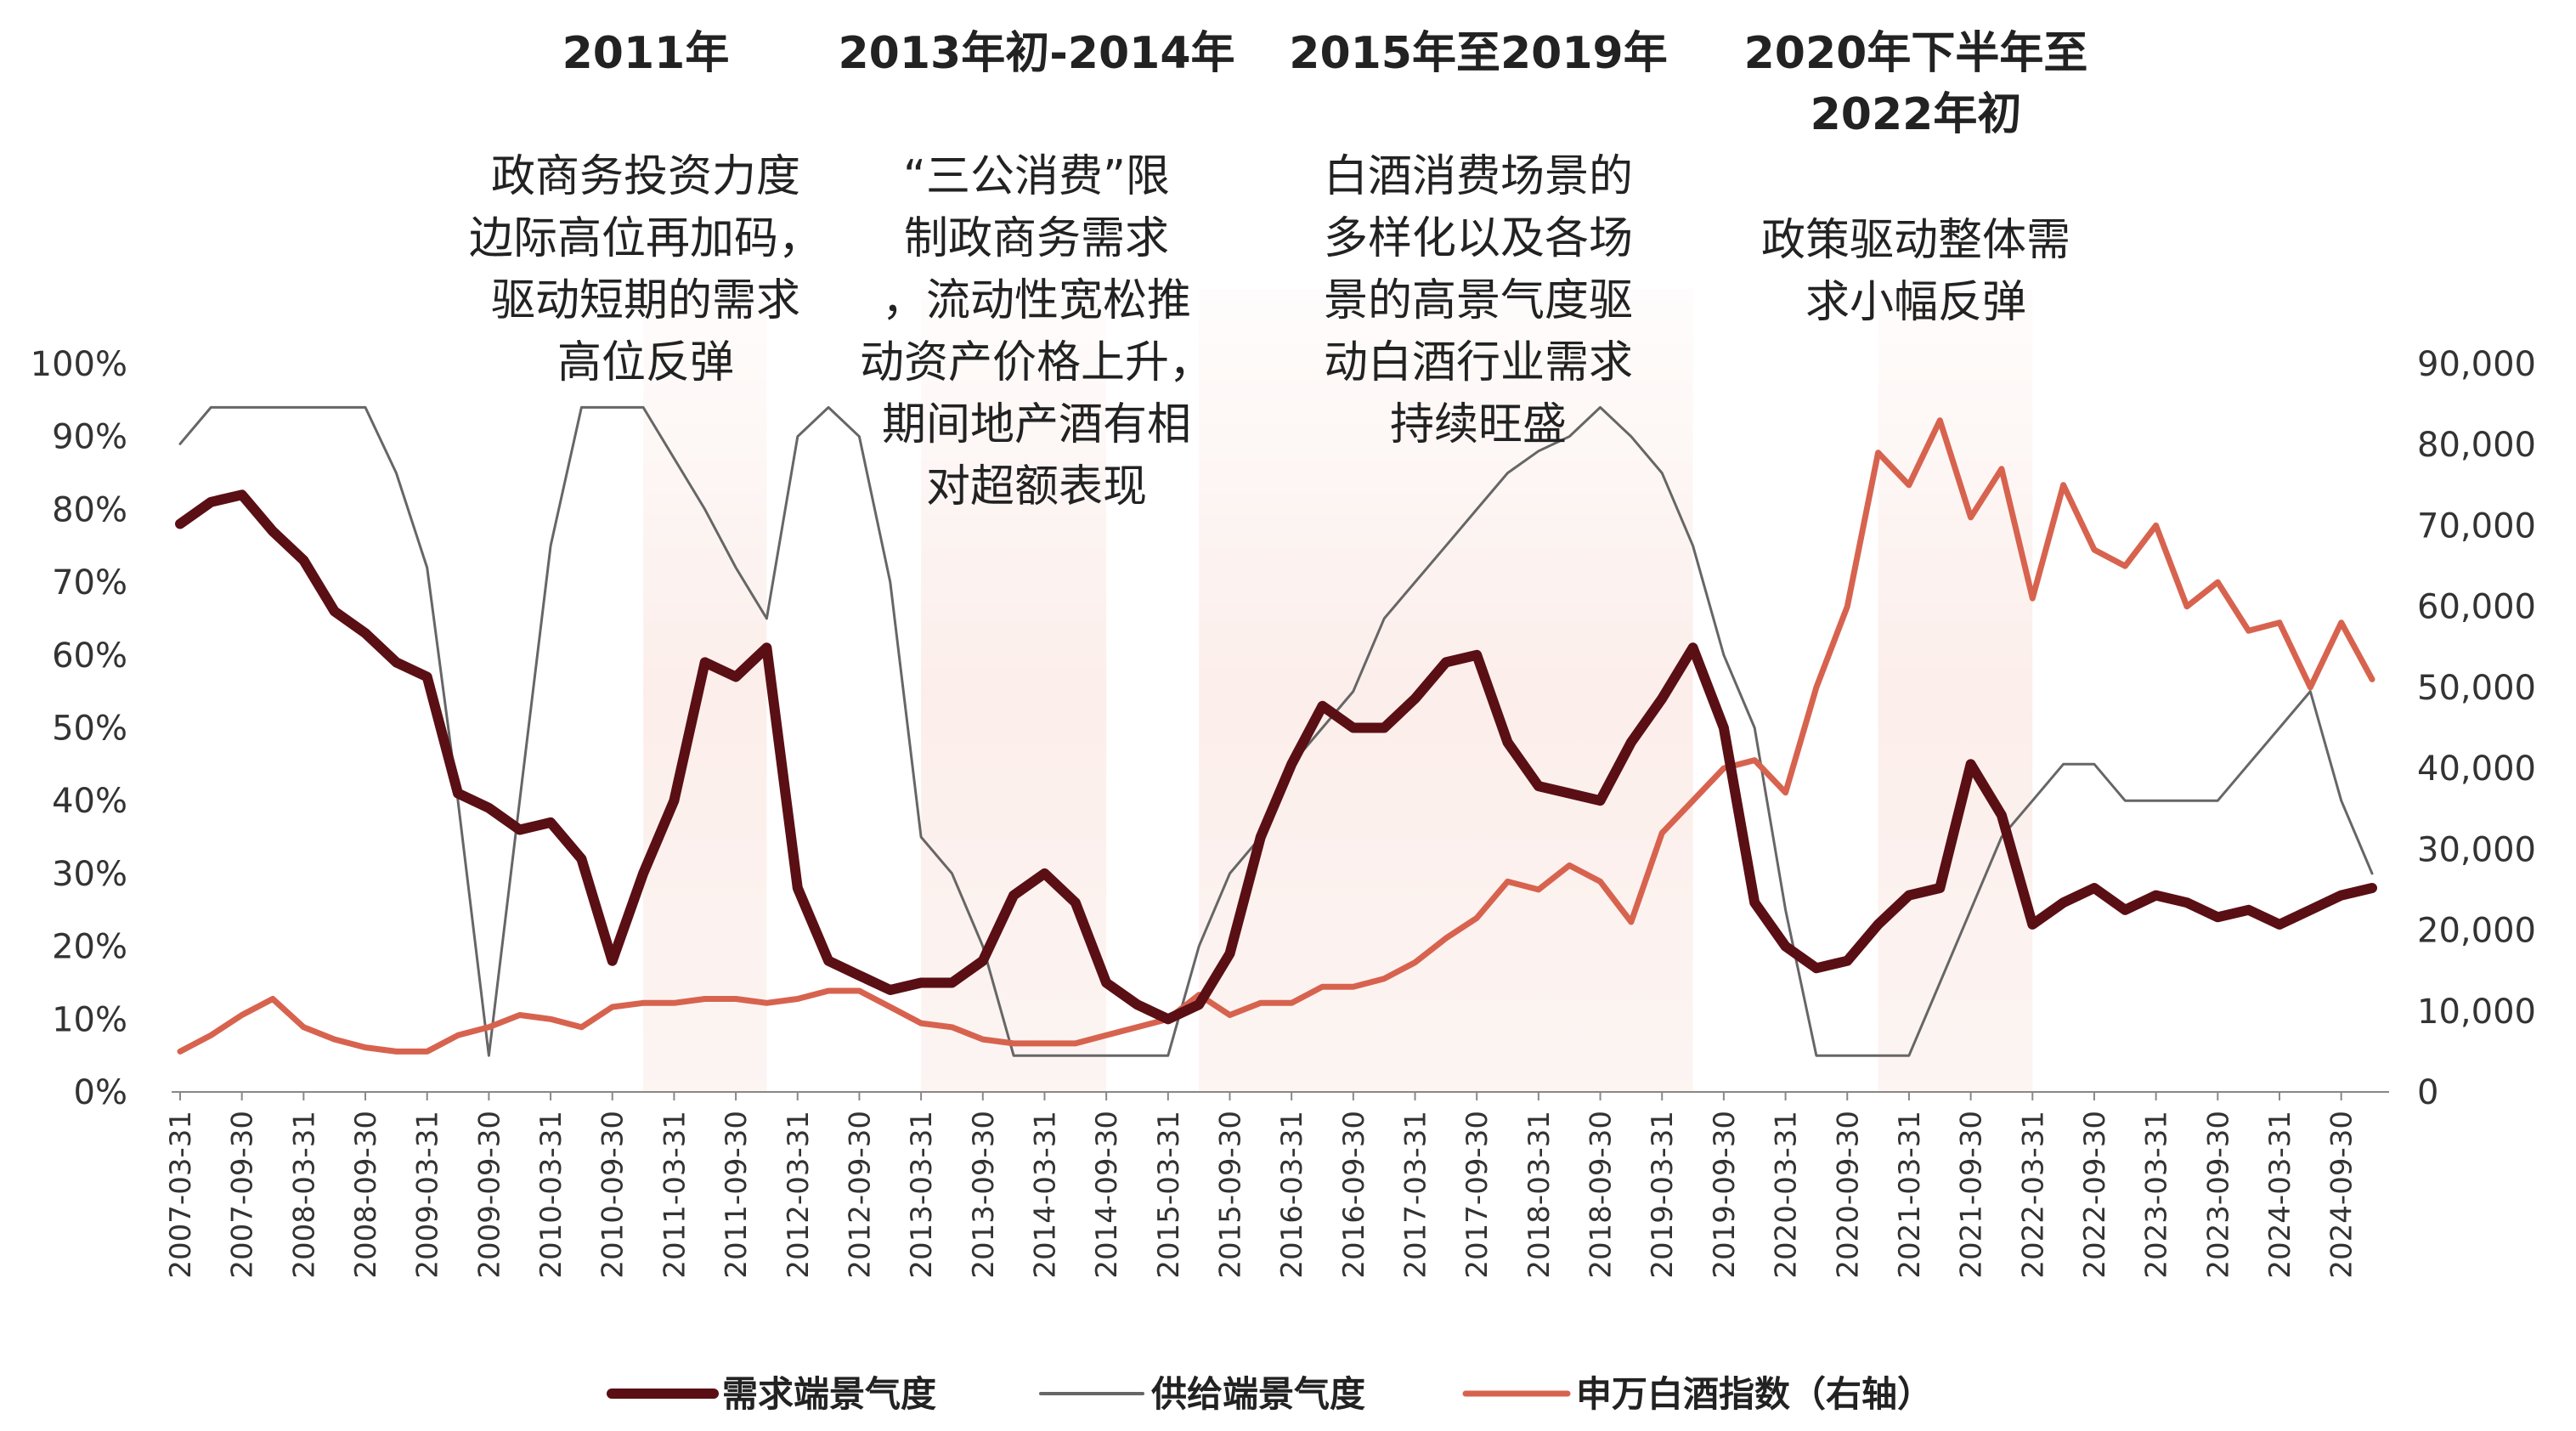  What do you see at coordinates (304, 1195) in the screenshot?
I see `x-tick-label: 2008-03-31` at bounding box center [304, 1195].